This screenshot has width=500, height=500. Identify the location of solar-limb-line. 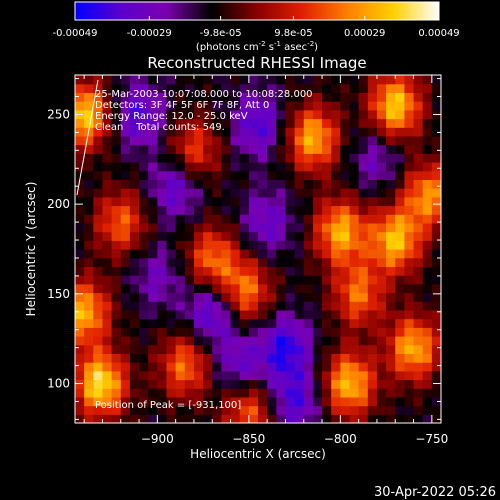
(87, 137).